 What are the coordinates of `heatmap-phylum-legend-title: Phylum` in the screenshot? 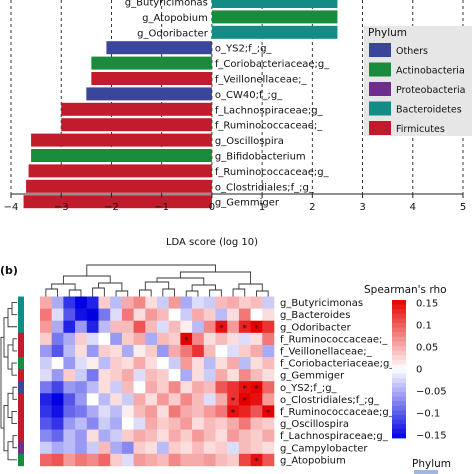 It's located at (431, 464).